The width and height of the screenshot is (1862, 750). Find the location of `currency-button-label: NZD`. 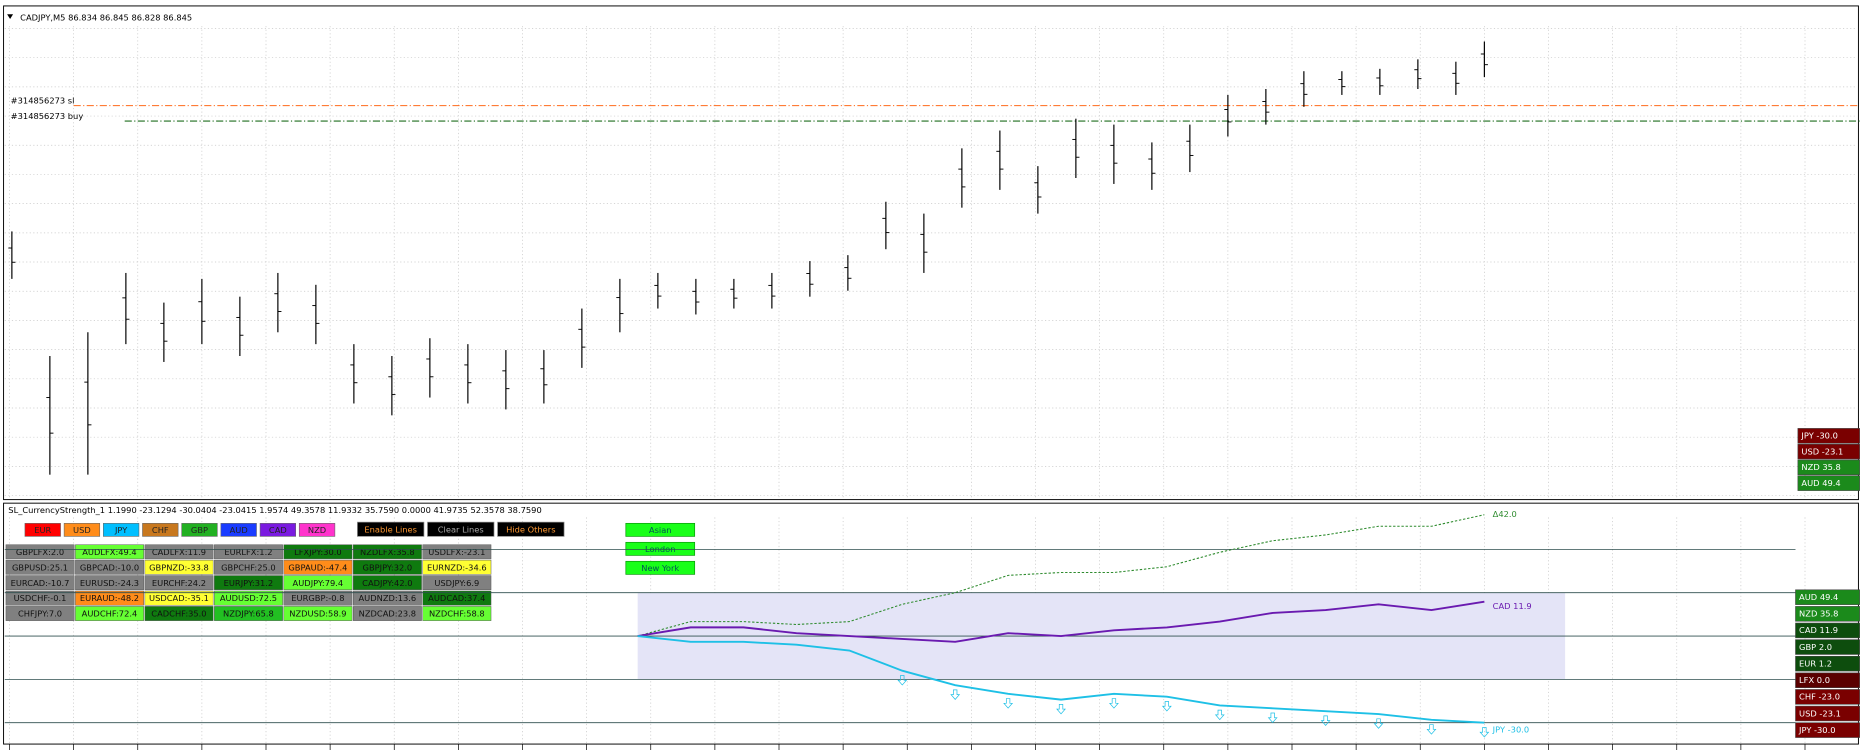

currency-button-label: NZD is located at coordinates (317, 530).